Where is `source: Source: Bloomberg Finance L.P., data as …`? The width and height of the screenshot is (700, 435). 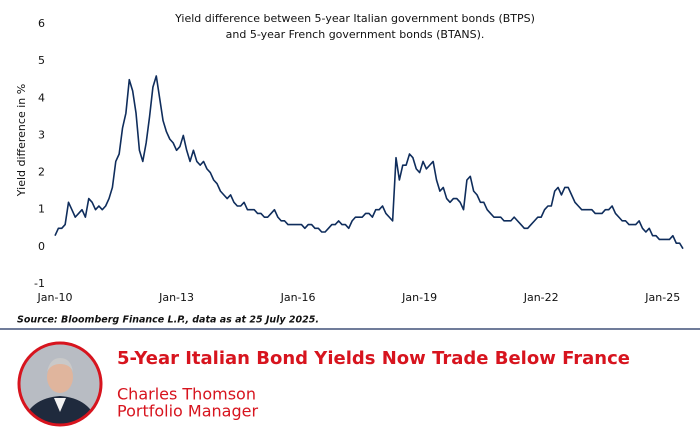
source: Source: Bloomberg Finance L.P., data as … is located at coordinates (168, 320).